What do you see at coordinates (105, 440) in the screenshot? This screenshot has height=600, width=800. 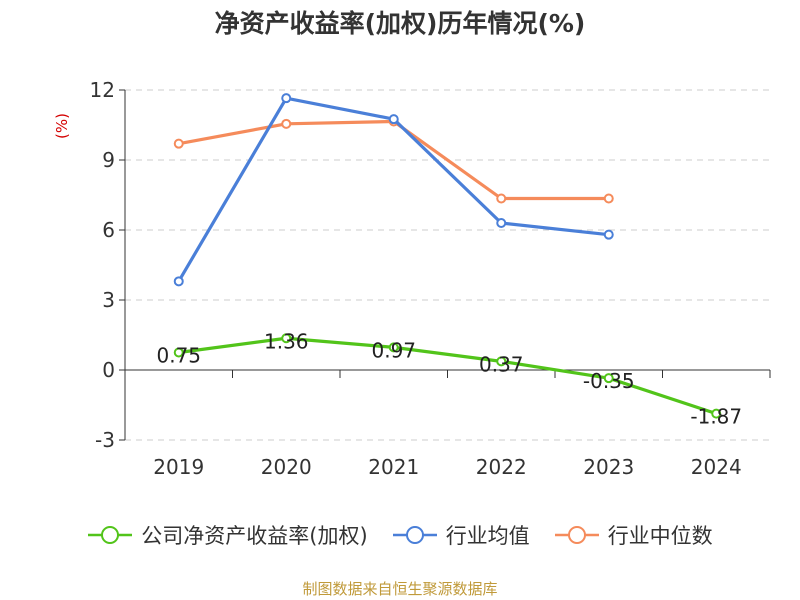 I see `y-tick-label: -3` at bounding box center [105, 440].